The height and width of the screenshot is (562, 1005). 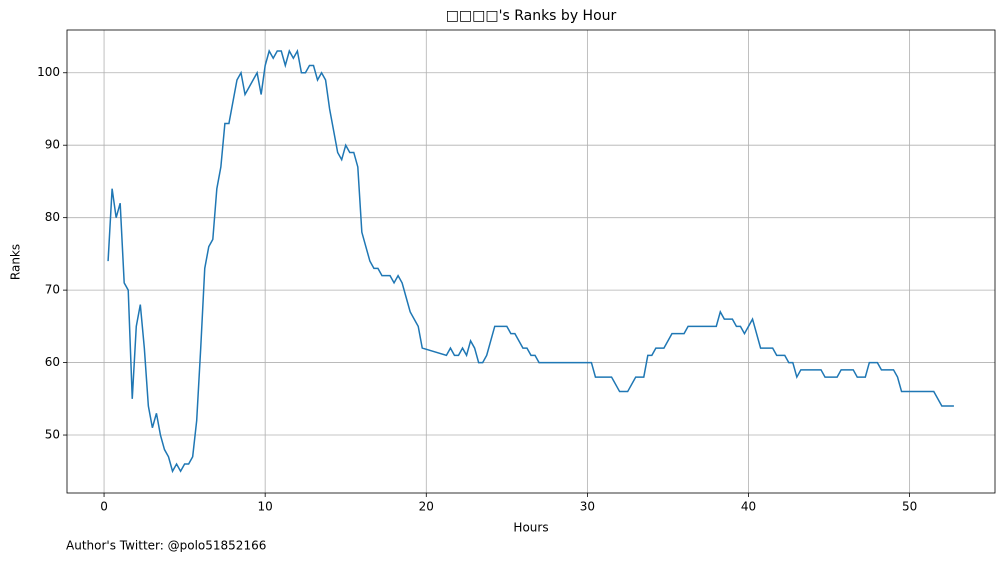 I want to click on y-tick-label: 50, so click(x=52, y=435).